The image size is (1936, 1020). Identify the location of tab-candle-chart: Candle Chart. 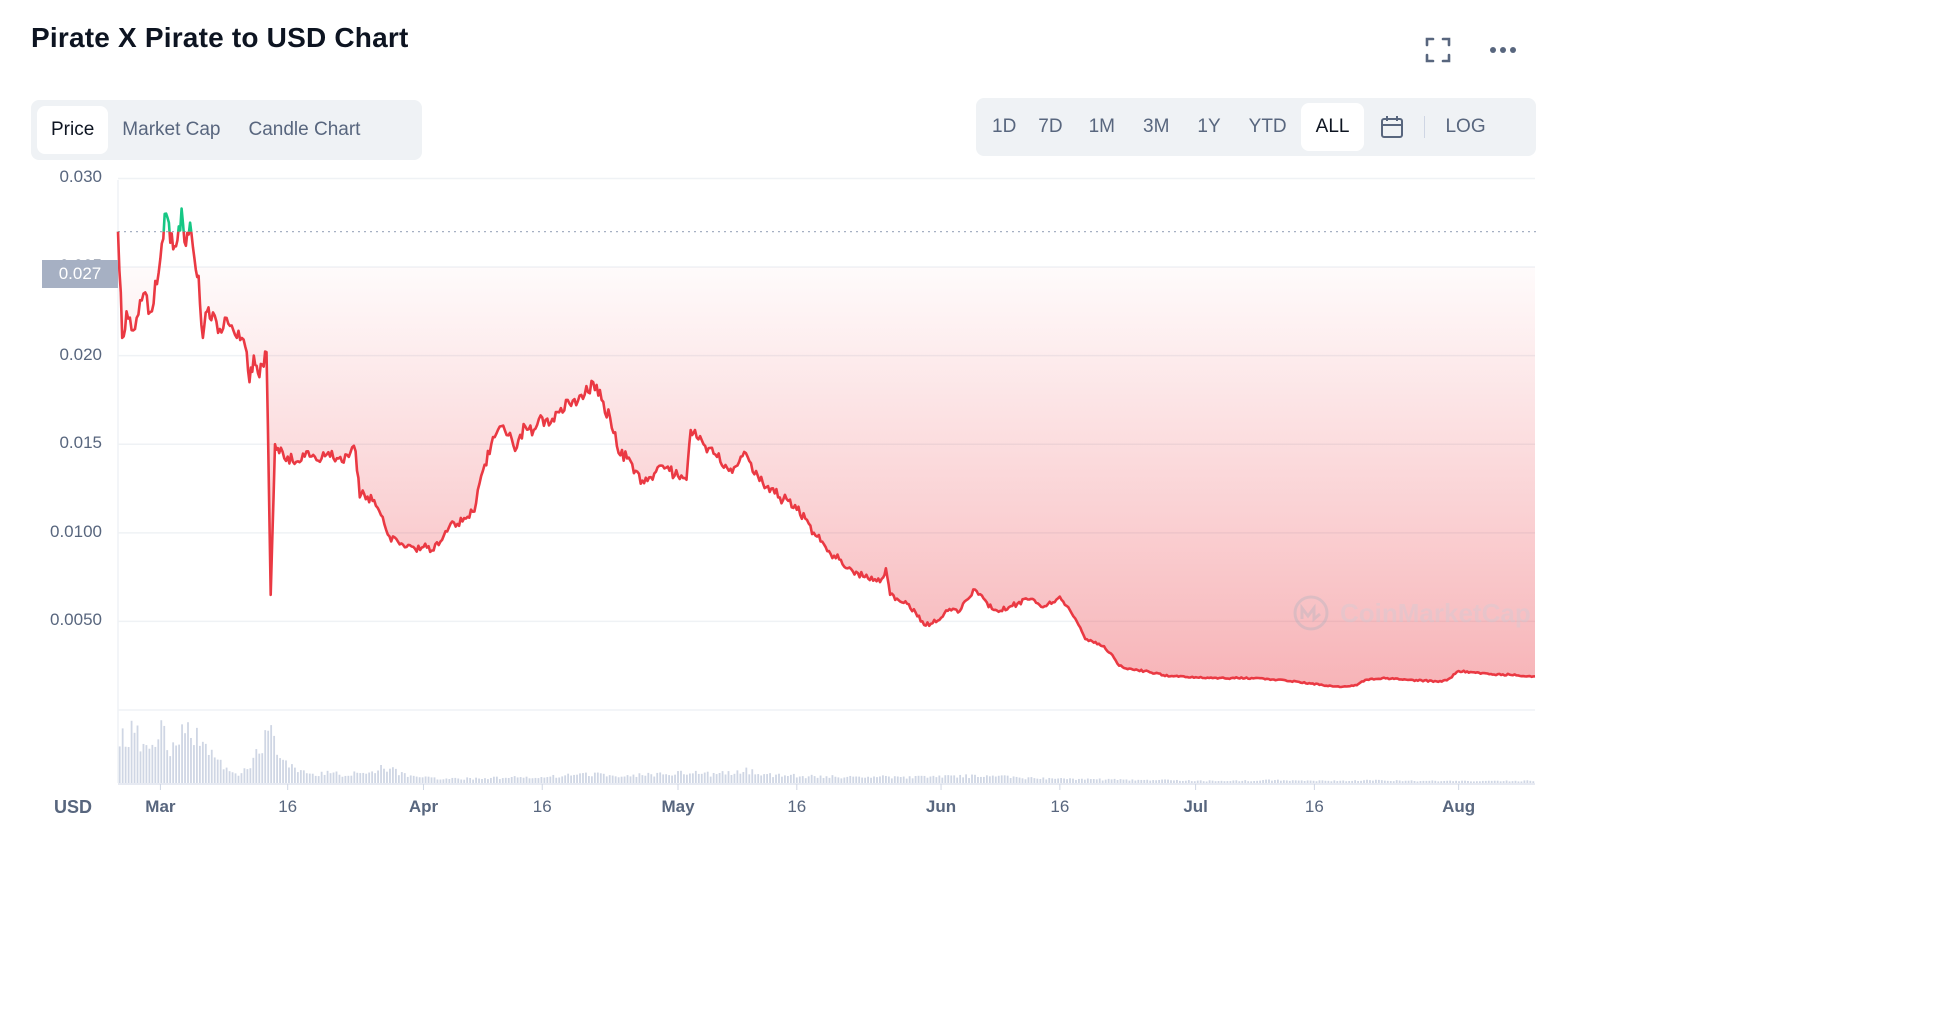
(304, 129).